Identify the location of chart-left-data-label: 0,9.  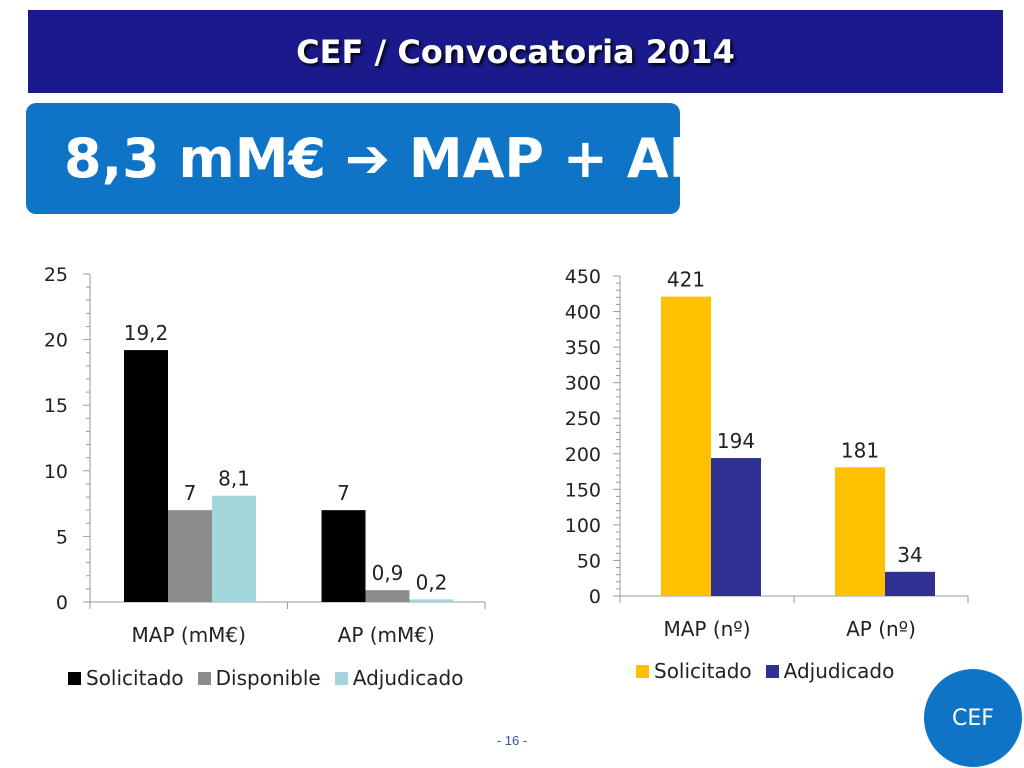
(388, 573).